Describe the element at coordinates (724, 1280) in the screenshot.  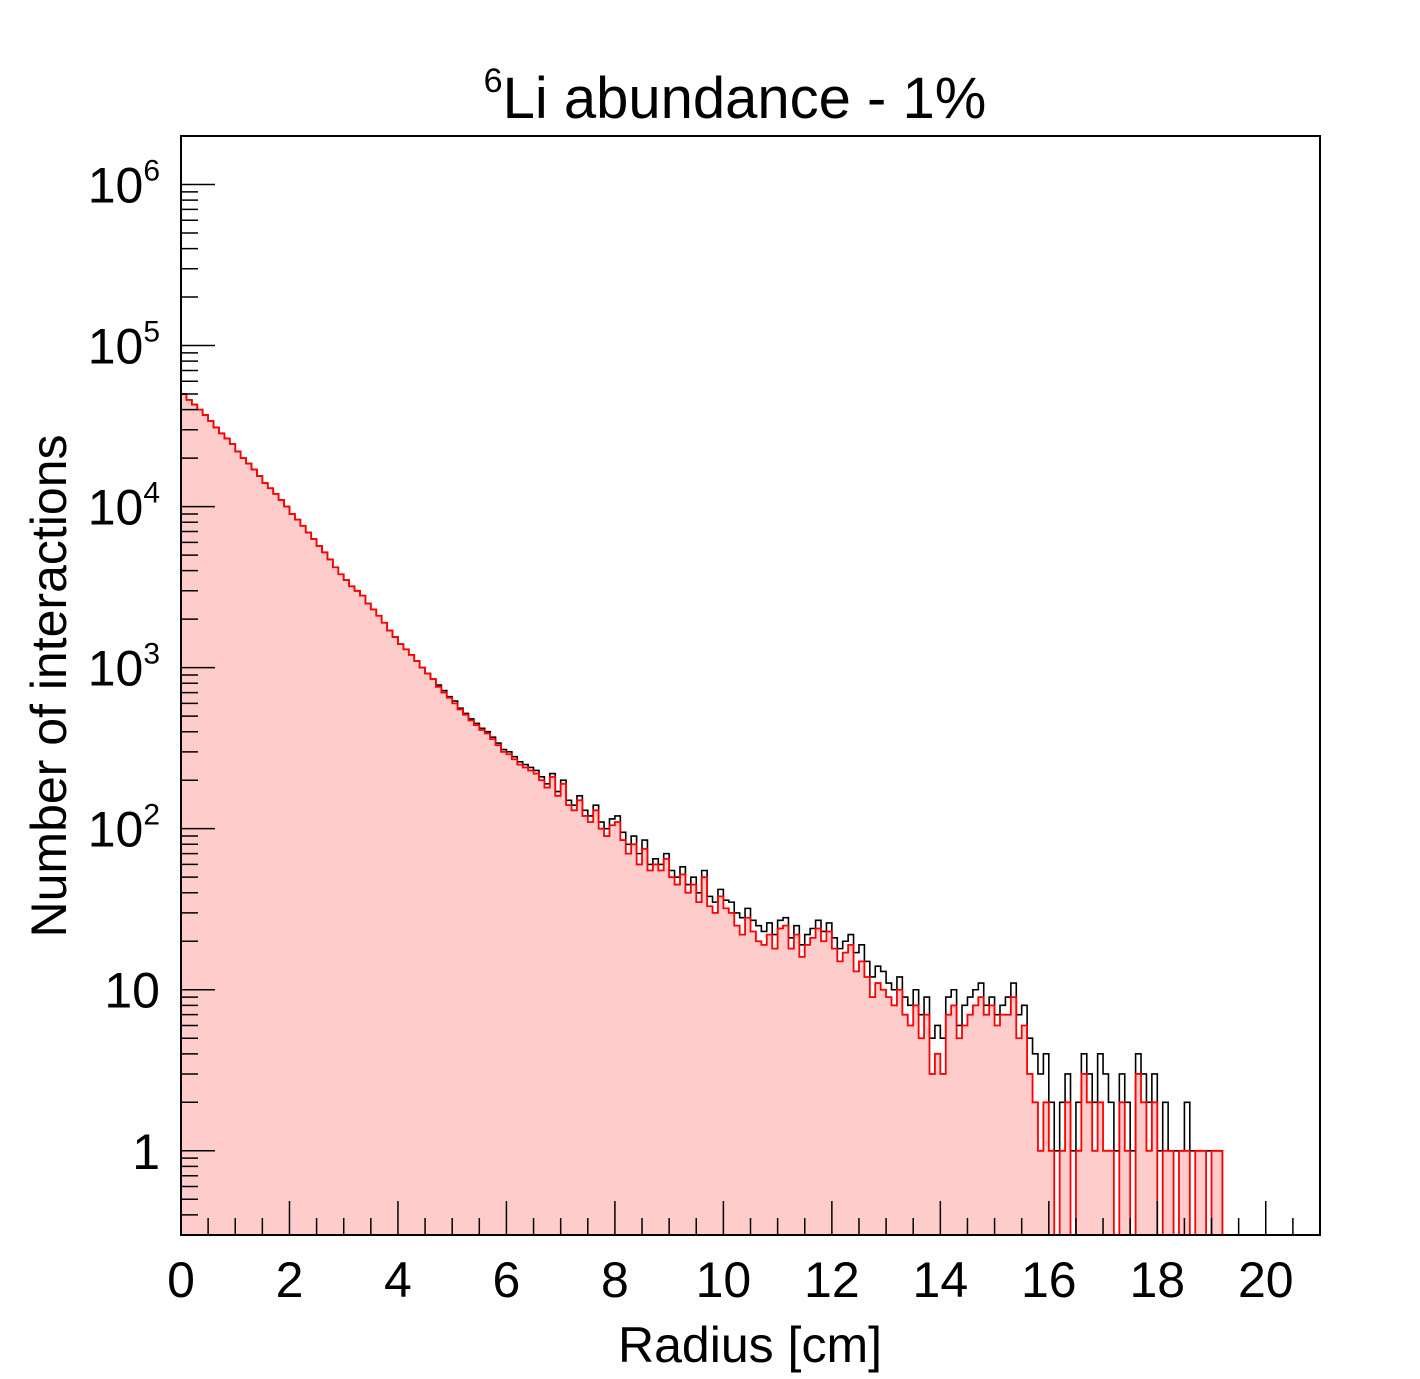
I see `x-tick-label: 10` at that location.